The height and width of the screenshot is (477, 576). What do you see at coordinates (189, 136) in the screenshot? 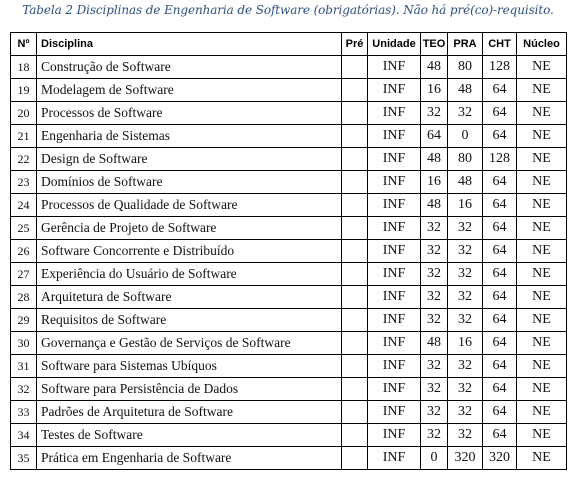
I see `cell-name: Engenharia de Sistemas` at bounding box center [189, 136].